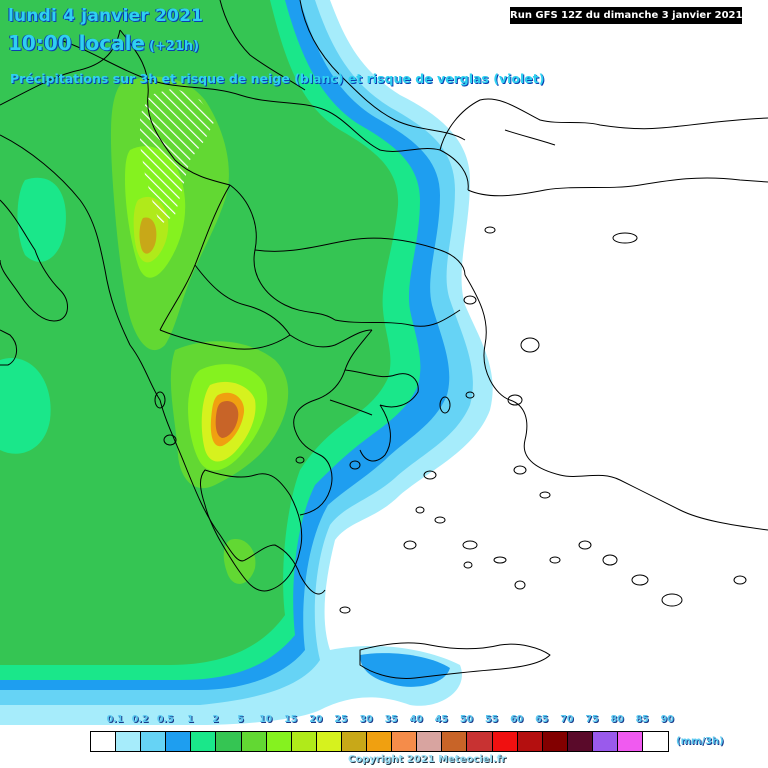  What do you see at coordinates (441, 719) in the screenshot?
I see `legend-label: 45` at bounding box center [441, 719].